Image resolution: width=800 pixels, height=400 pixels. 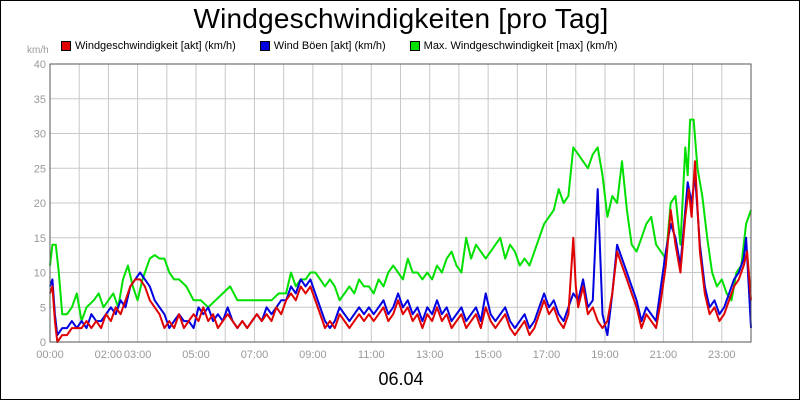 What do you see at coordinates (196, 355) in the screenshot?
I see `x-tick-label: 05:00` at bounding box center [196, 355].